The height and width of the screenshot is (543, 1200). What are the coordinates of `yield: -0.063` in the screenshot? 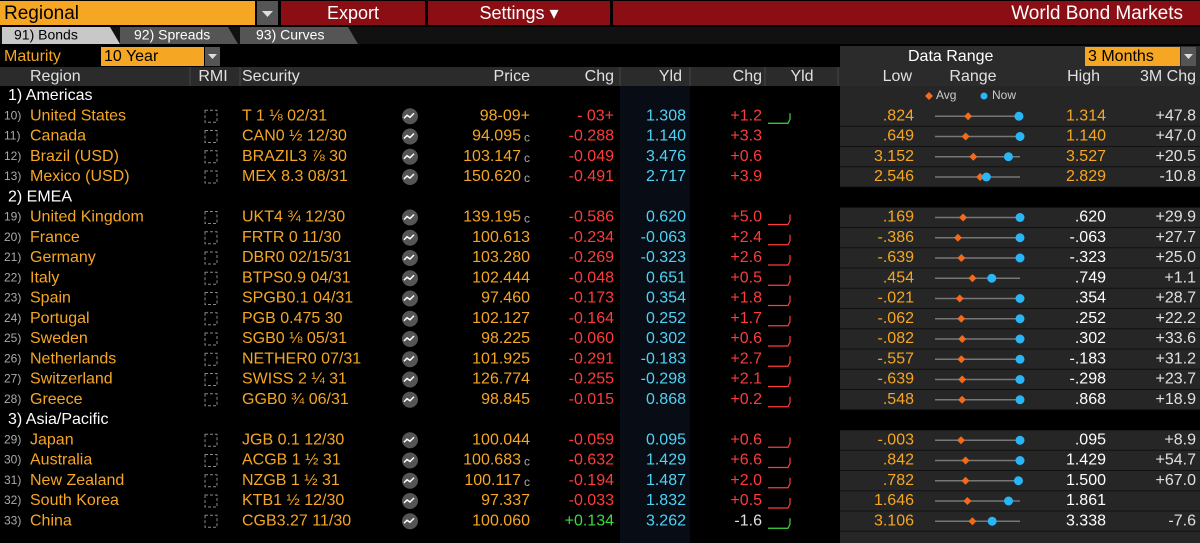 It's located at (663, 237).